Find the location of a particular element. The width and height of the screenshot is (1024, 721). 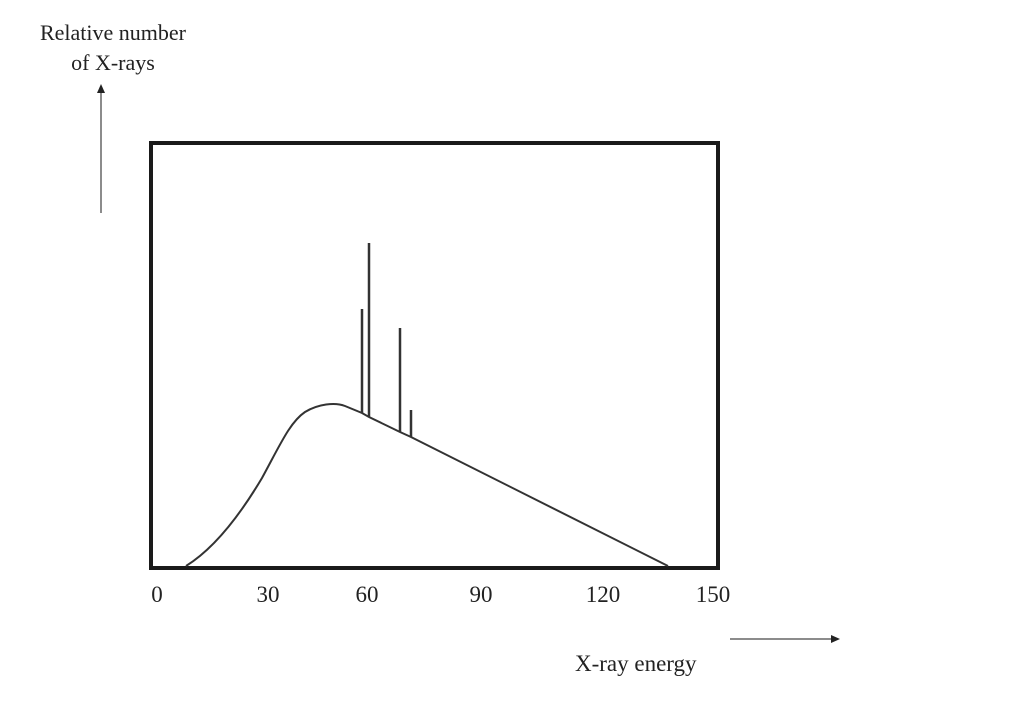

x-tick-120: 120 is located at coordinates (603, 594).